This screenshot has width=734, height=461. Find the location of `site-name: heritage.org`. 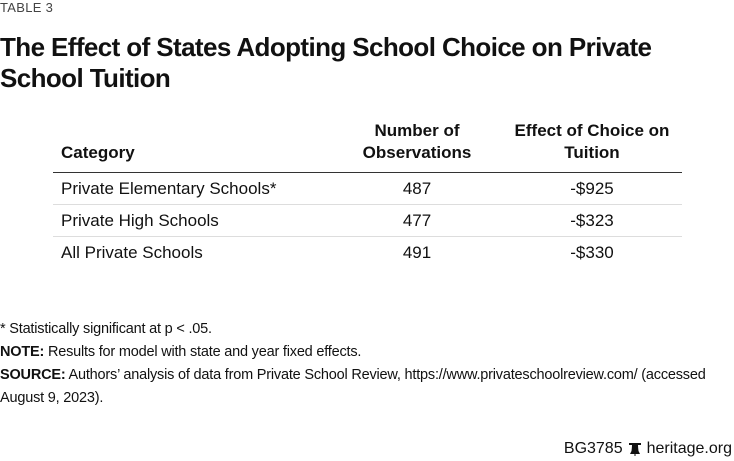

site-name: heritage.org is located at coordinates (689, 448).